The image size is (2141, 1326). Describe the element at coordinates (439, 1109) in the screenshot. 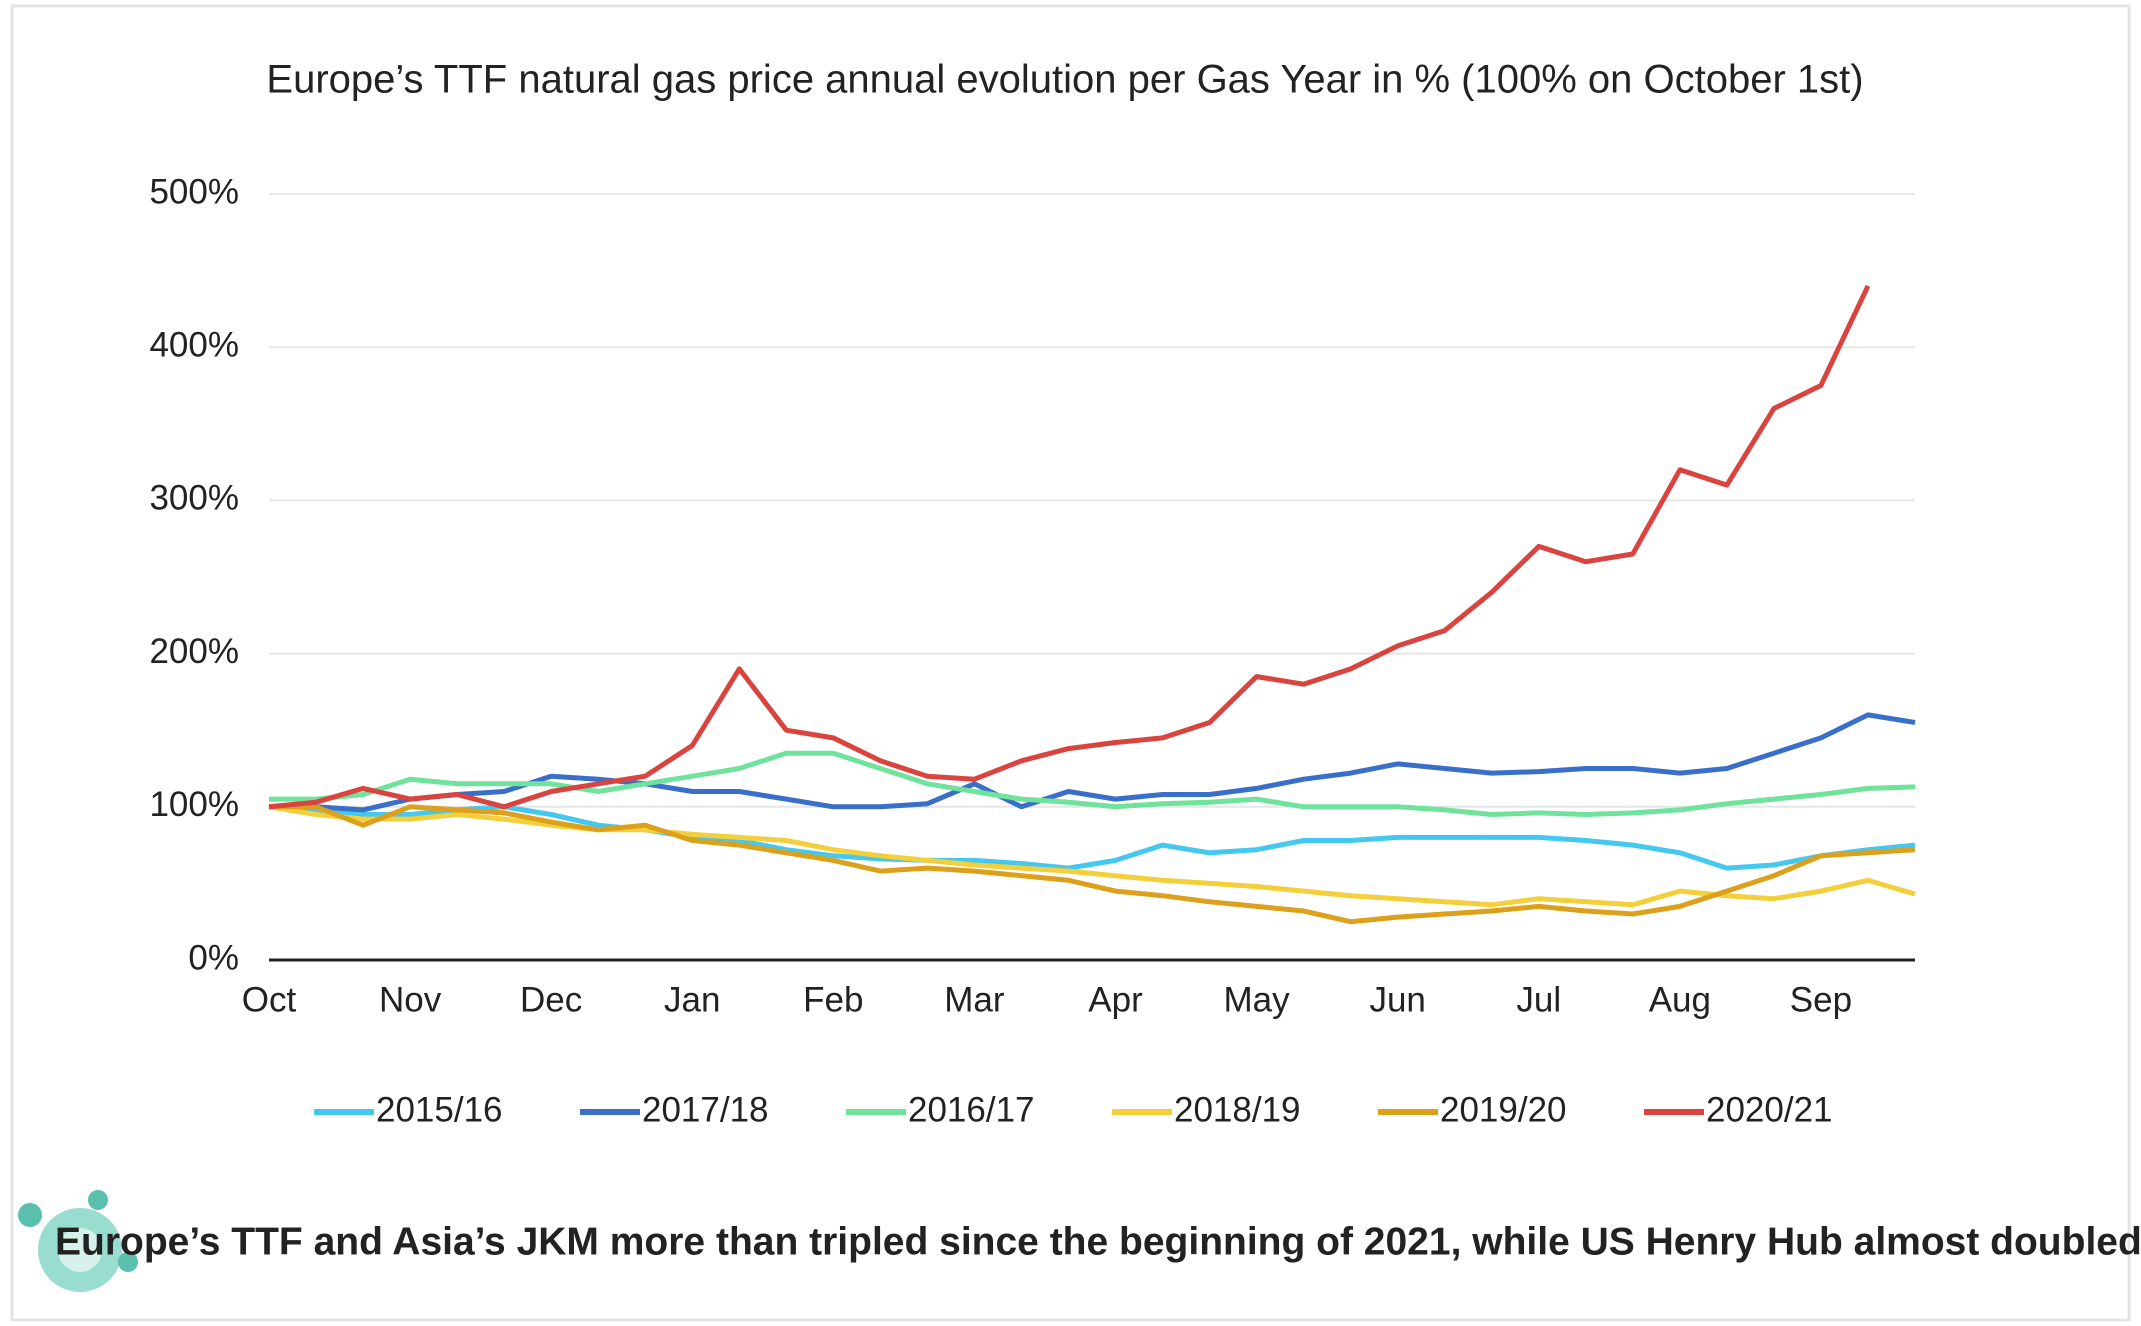

I see `legend-label: 2015/16` at that location.